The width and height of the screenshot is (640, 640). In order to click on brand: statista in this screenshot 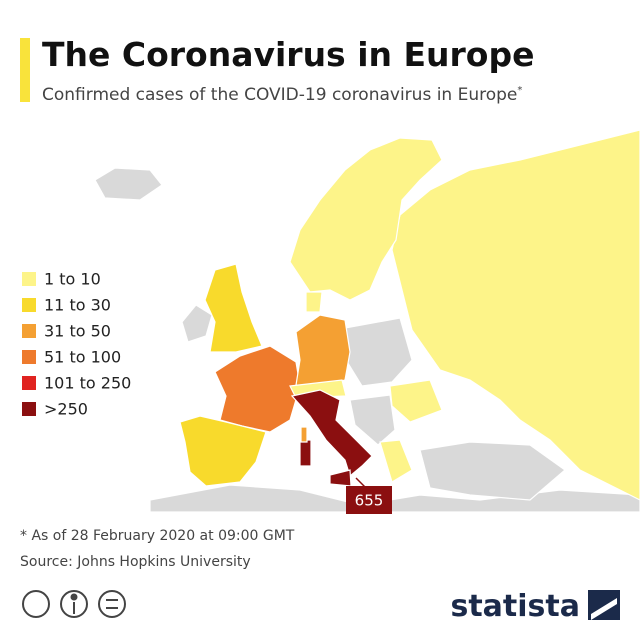, I will do `click(515, 606)`.